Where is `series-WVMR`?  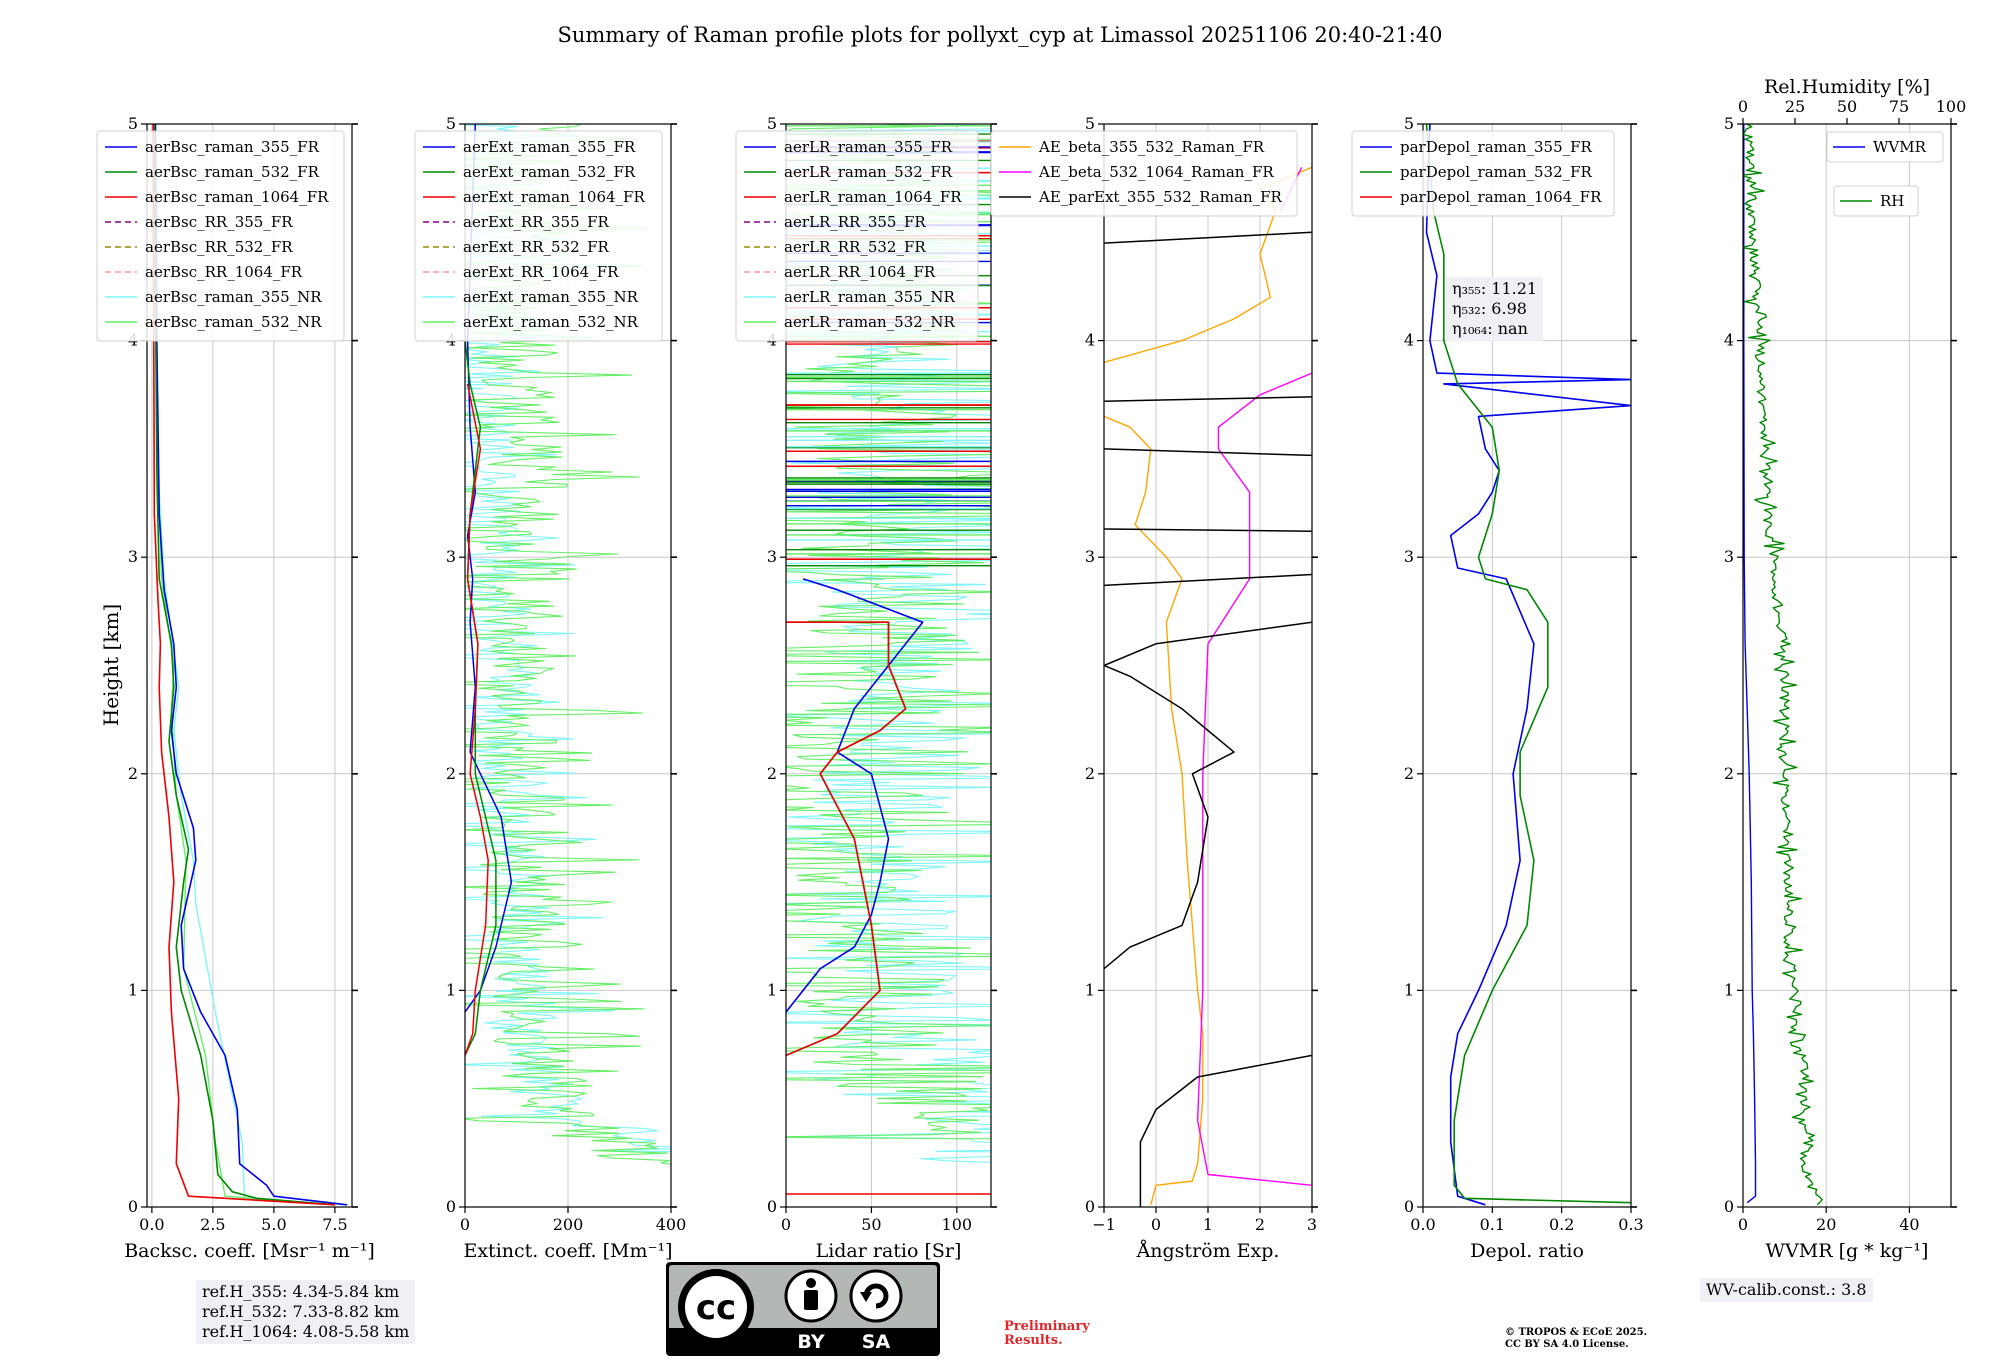
series-WVMR is located at coordinates (1750, 664).